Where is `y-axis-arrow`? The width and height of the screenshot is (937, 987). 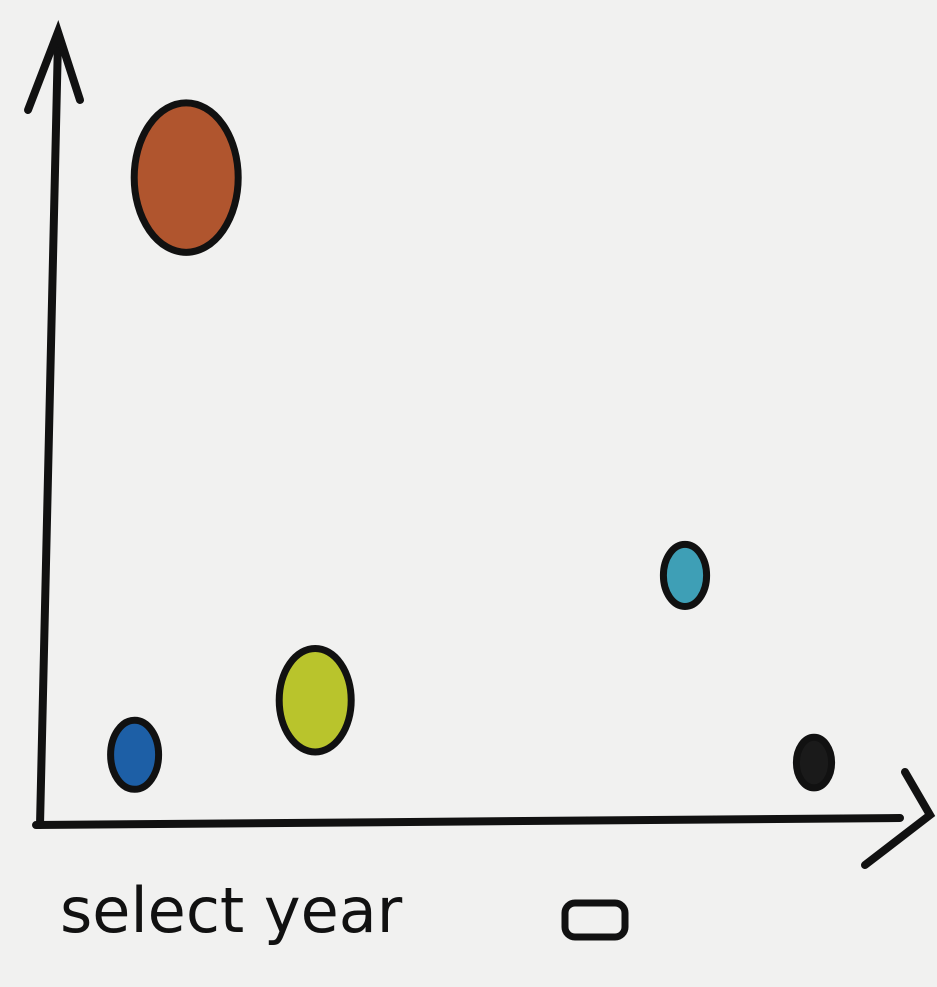
y-axis-arrow is located at coordinates (54, 67).